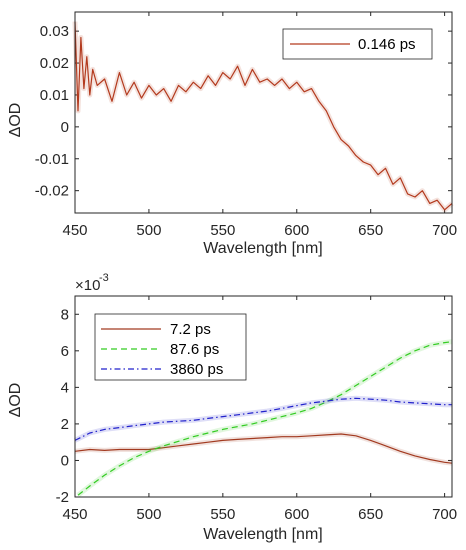 Image resolution: width=466 pixels, height=550 pixels. What do you see at coordinates (370, 514) in the screenshot?
I see `bottom-x-tick-label: 650` at bounding box center [370, 514].